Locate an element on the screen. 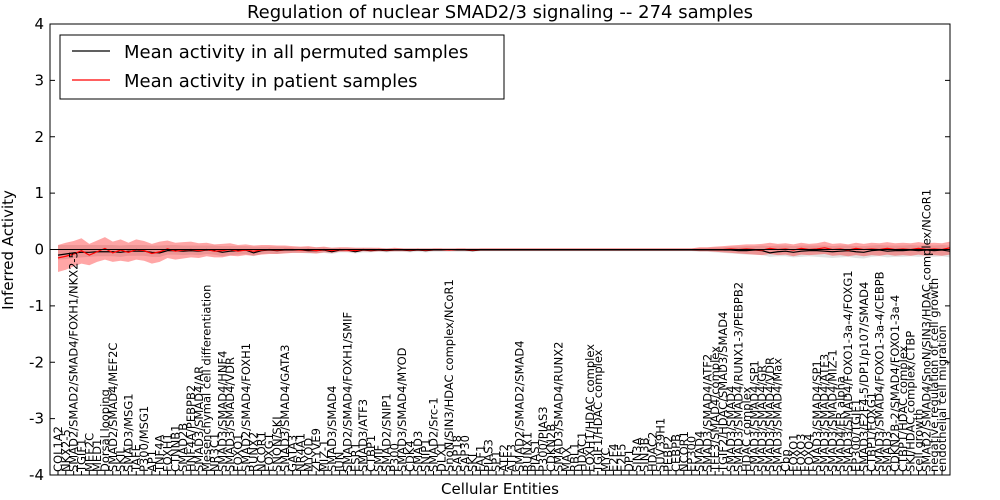 The width and height of the screenshot is (1000, 500). x-tick-label: CTBP1/HDAC complex is located at coordinates (903, 408).